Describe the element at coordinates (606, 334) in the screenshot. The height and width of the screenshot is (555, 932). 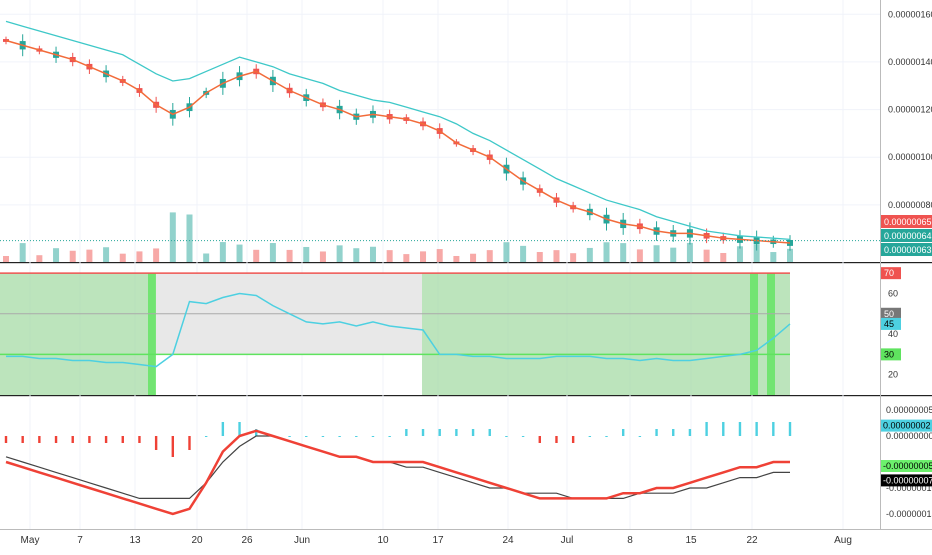
I see `rsi-oversold-region` at that location.